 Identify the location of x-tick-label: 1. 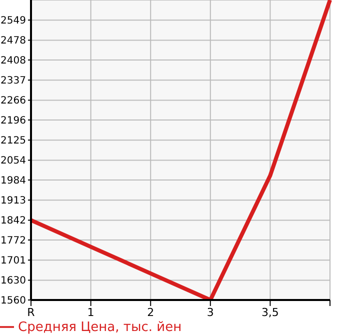
(90, 312).